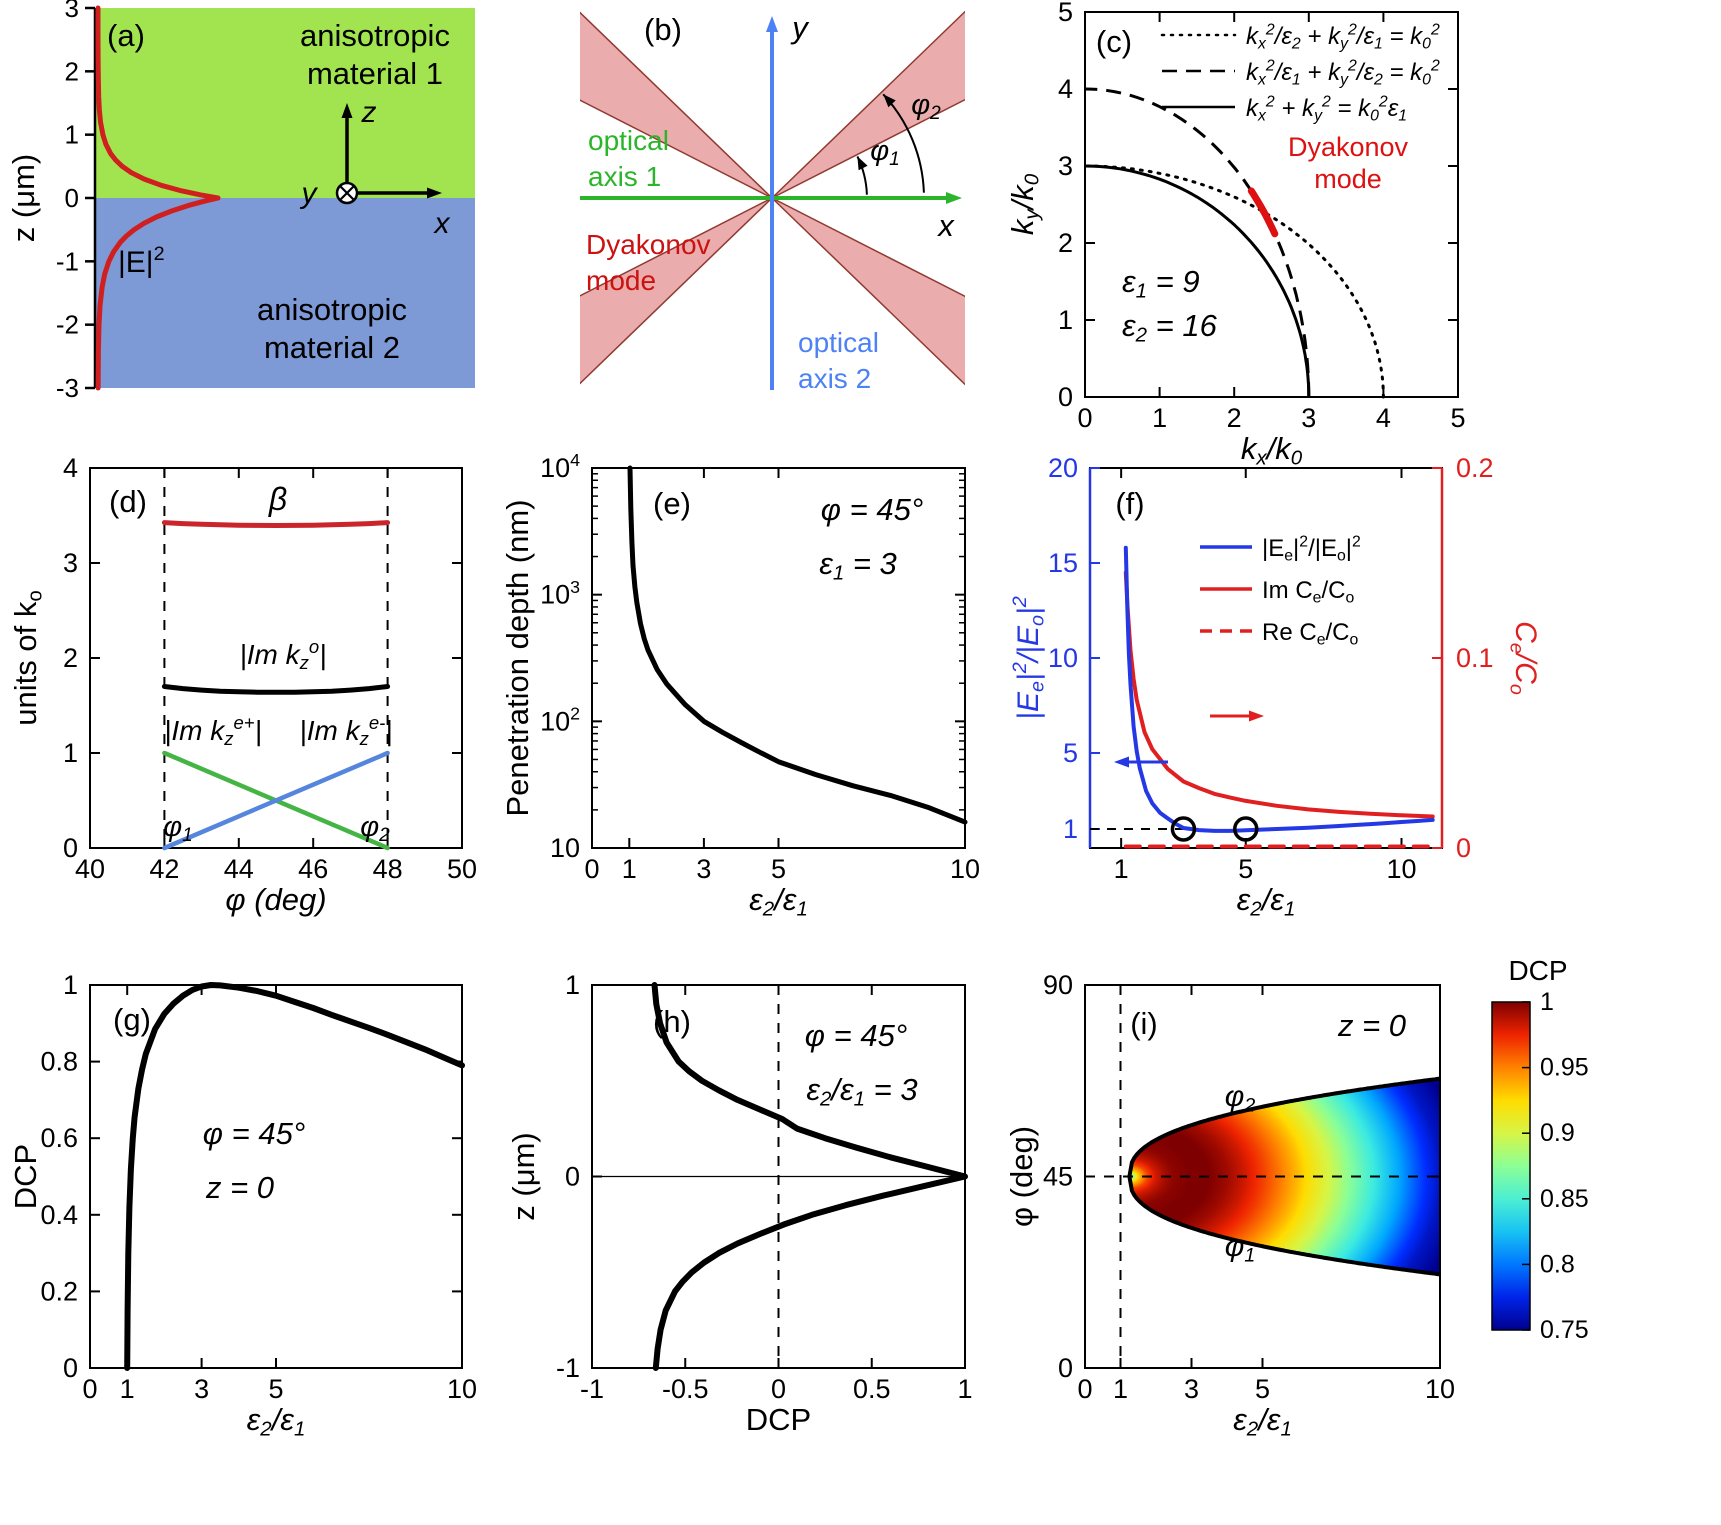  I want to click on material-2-label: anisotropic, so click(332, 309).